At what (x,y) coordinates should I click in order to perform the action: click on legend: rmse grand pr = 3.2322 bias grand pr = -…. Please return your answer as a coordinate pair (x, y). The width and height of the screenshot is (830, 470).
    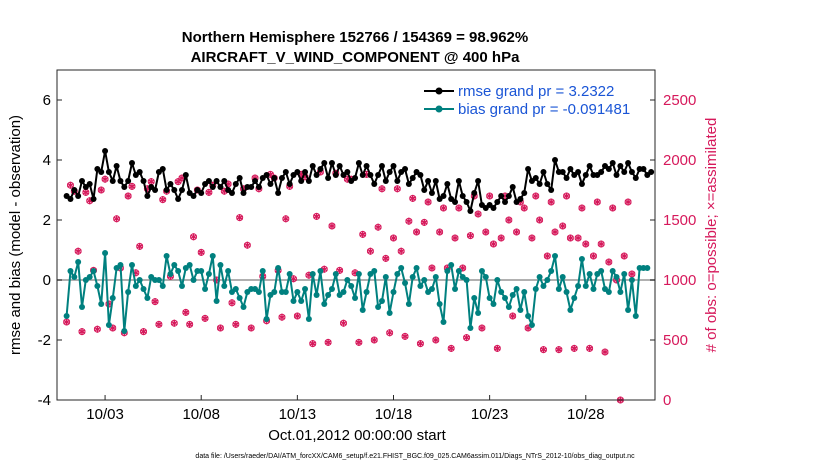
    Looking at the image, I should click on (527, 100).